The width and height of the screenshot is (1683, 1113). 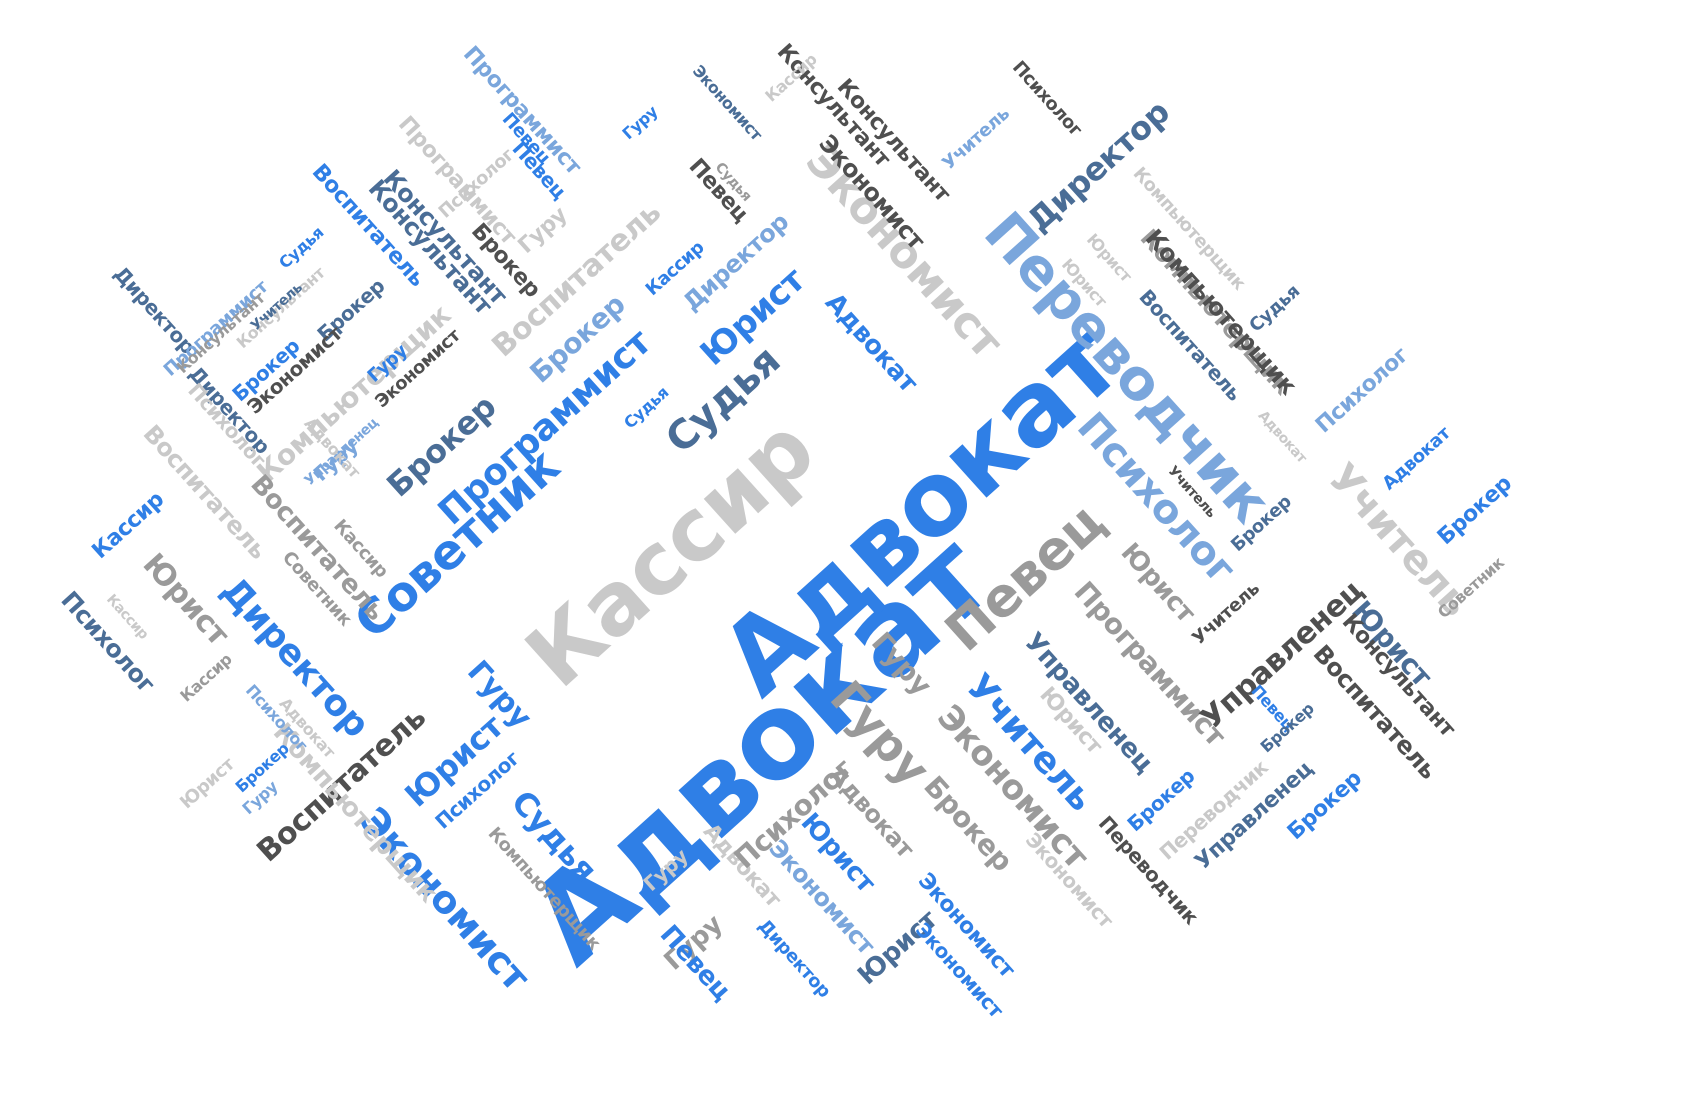 What do you see at coordinates (904, 251) in the screenshot?
I see `word-6: Экономист` at bounding box center [904, 251].